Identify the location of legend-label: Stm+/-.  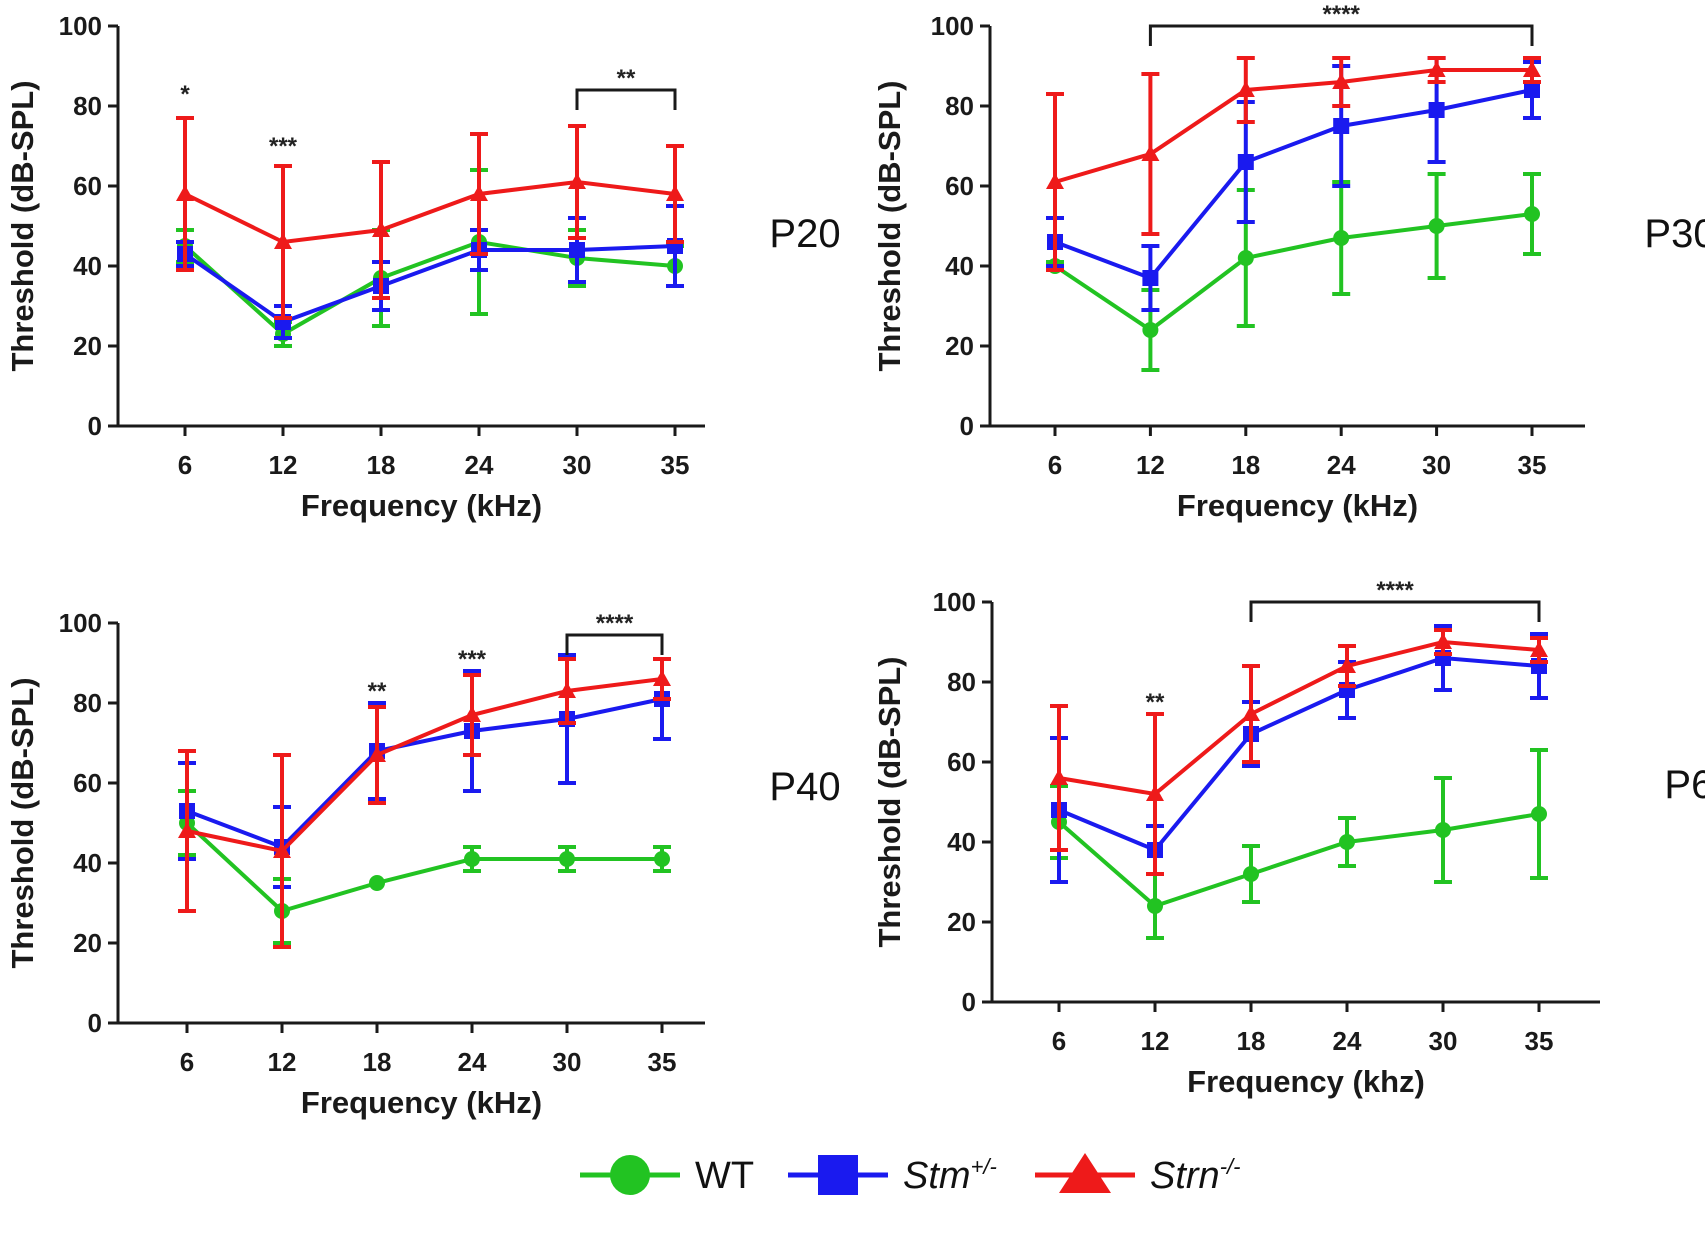
(950, 1175).